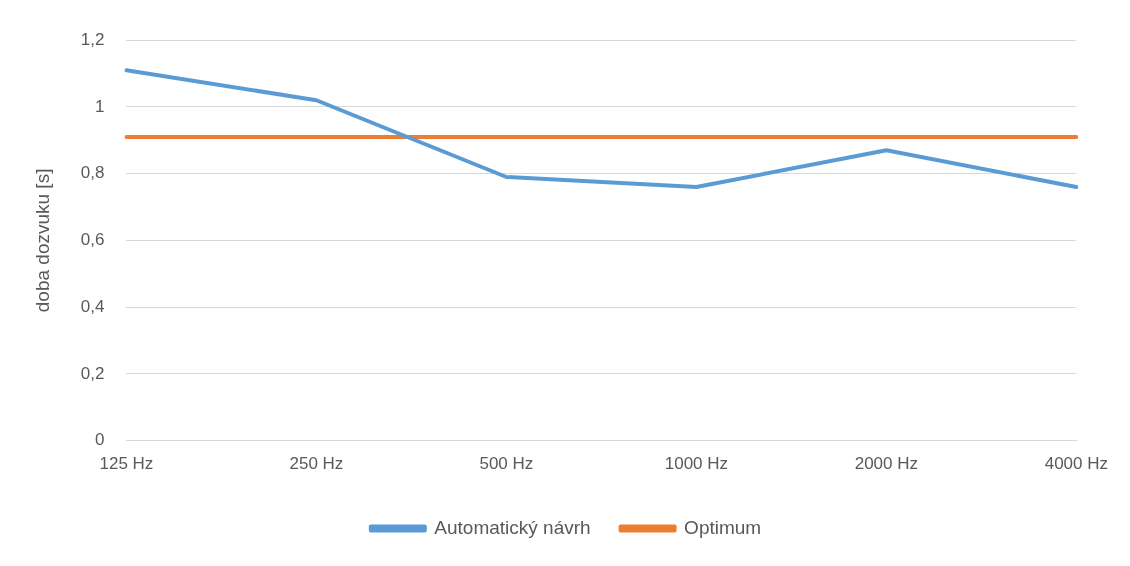 The height and width of the screenshot is (566, 1130). What do you see at coordinates (723, 527) in the screenshot?
I see `legend-label: Optimum` at bounding box center [723, 527].